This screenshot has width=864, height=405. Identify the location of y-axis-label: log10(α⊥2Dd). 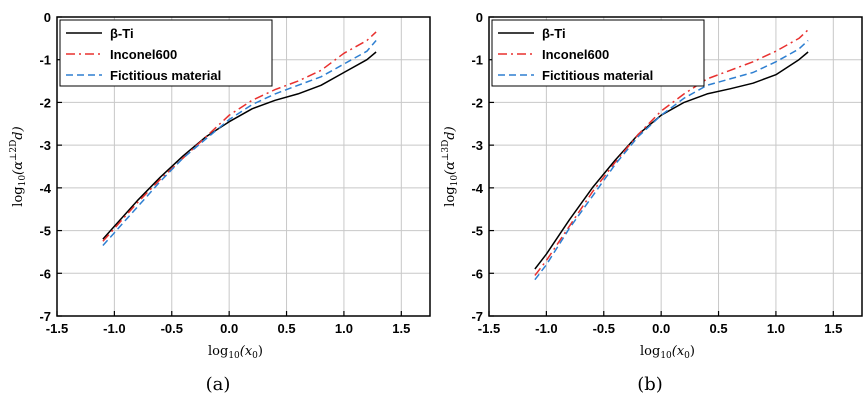
(18, 166).